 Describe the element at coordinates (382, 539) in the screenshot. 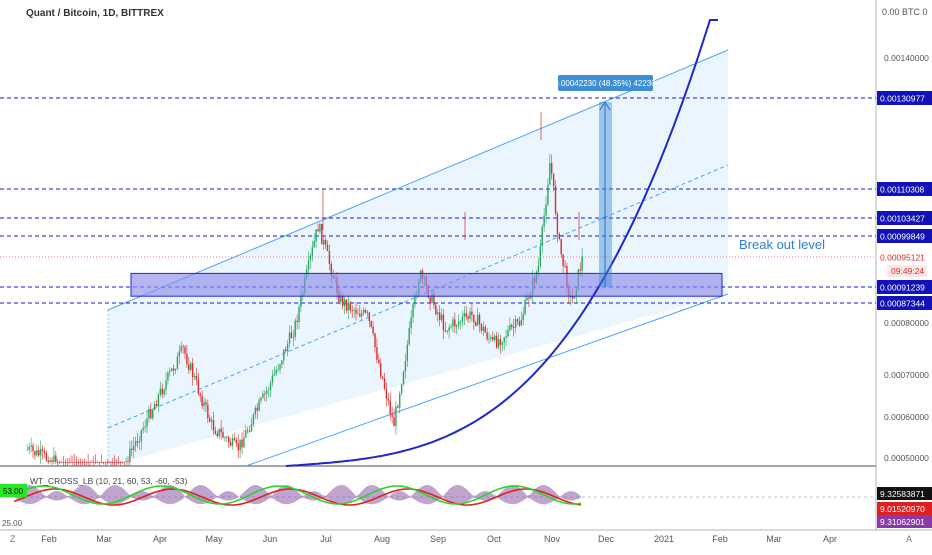

I see `x-tick-6: Aug` at that location.